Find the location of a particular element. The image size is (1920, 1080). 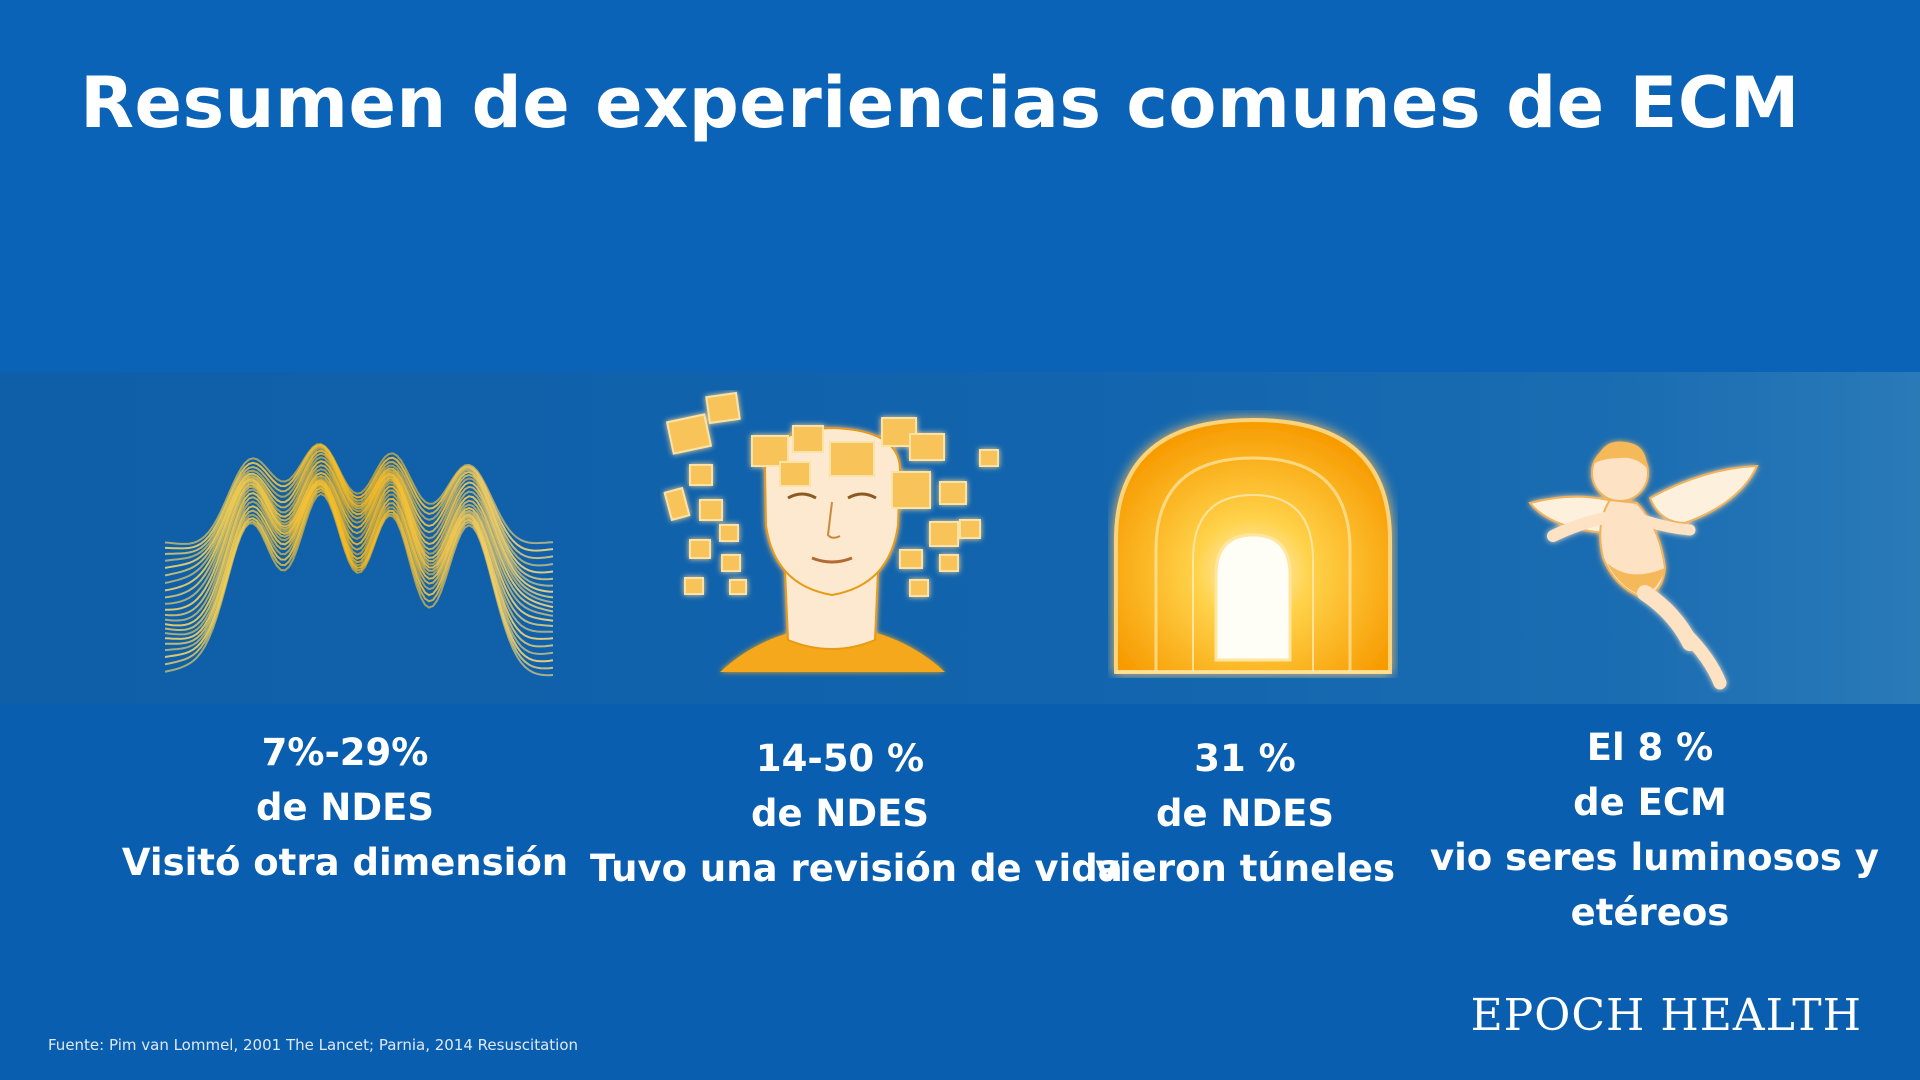

stat-item-3-description: vieron túneles is located at coordinates (1245, 868).